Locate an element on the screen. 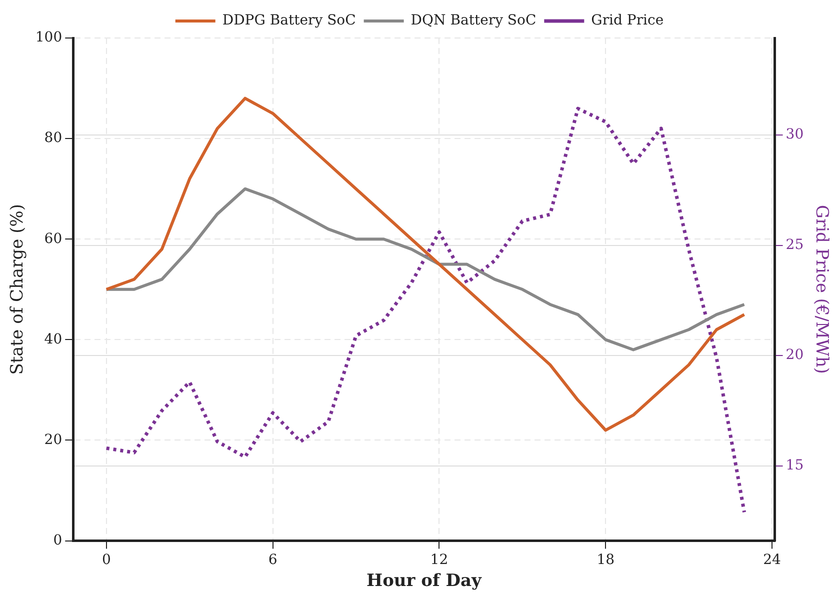 The height and width of the screenshot is (592, 839). y2-axis-title: Grid Price (€/MWh) is located at coordinates (821, 289).